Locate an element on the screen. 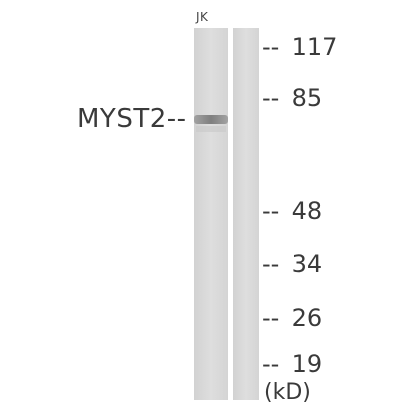 Image resolution: width=404 pixels, height=407 pixels. marker-34: -- 34 is located at coordinates (292, 264).